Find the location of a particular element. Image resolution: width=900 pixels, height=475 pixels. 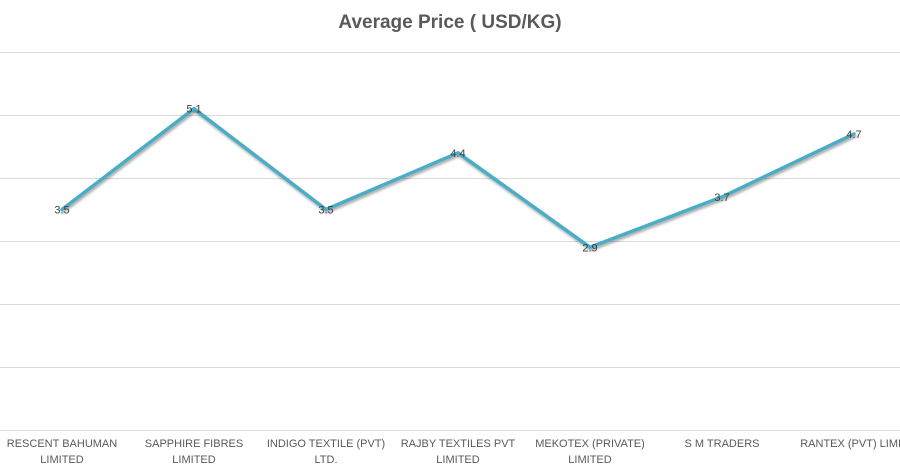

data-label: 5.1 is located at coordinates (193, 110).